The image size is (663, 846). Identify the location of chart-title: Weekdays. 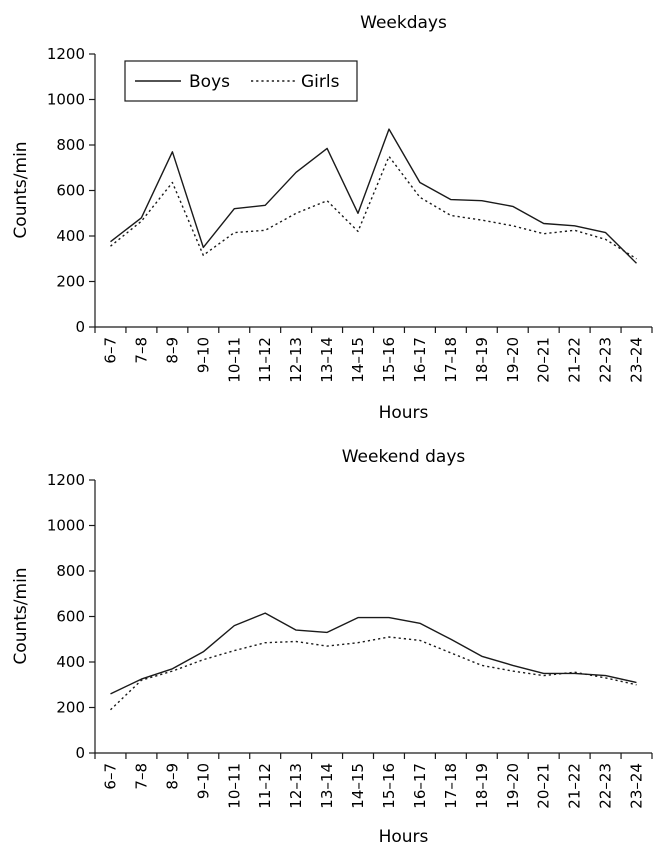
(403, 23).